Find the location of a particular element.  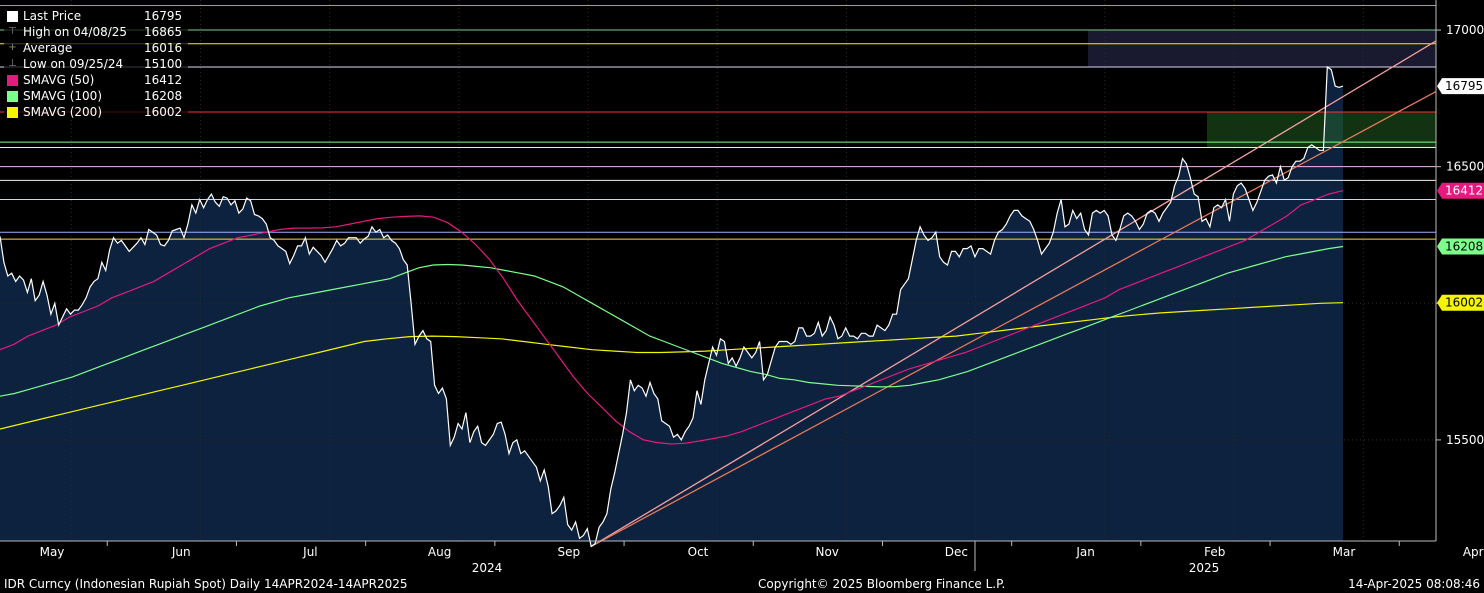

x-tick-label: Oct is located at coordinates (698, 552).